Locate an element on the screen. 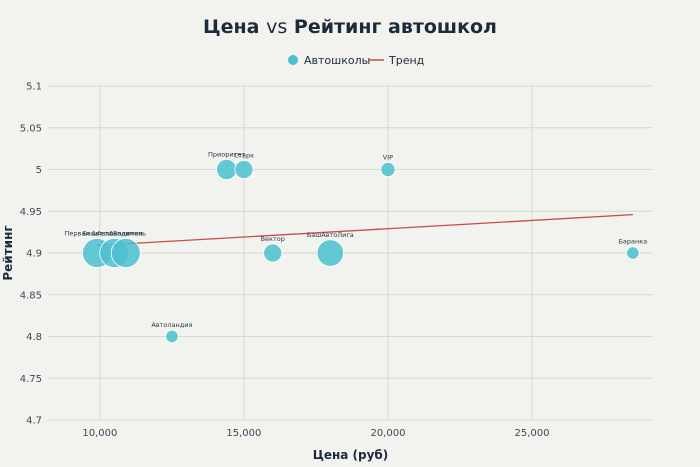 The width and height of the screenshot is (700, 467). x-axis-title: Цена (руб) is located at coordinates (351, 455).